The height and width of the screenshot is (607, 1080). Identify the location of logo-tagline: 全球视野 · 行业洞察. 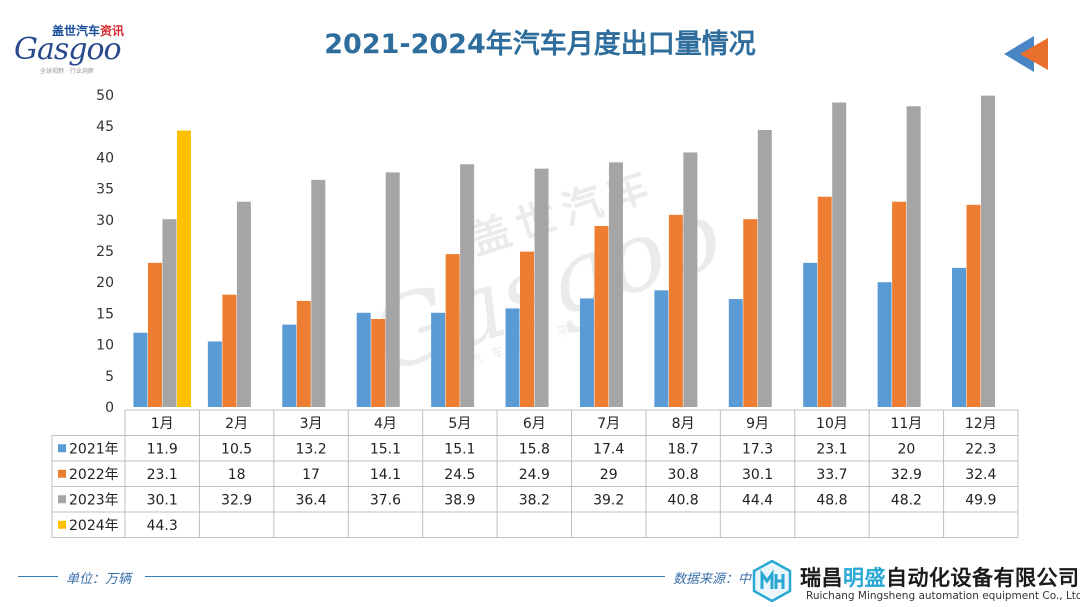
(67, 71).